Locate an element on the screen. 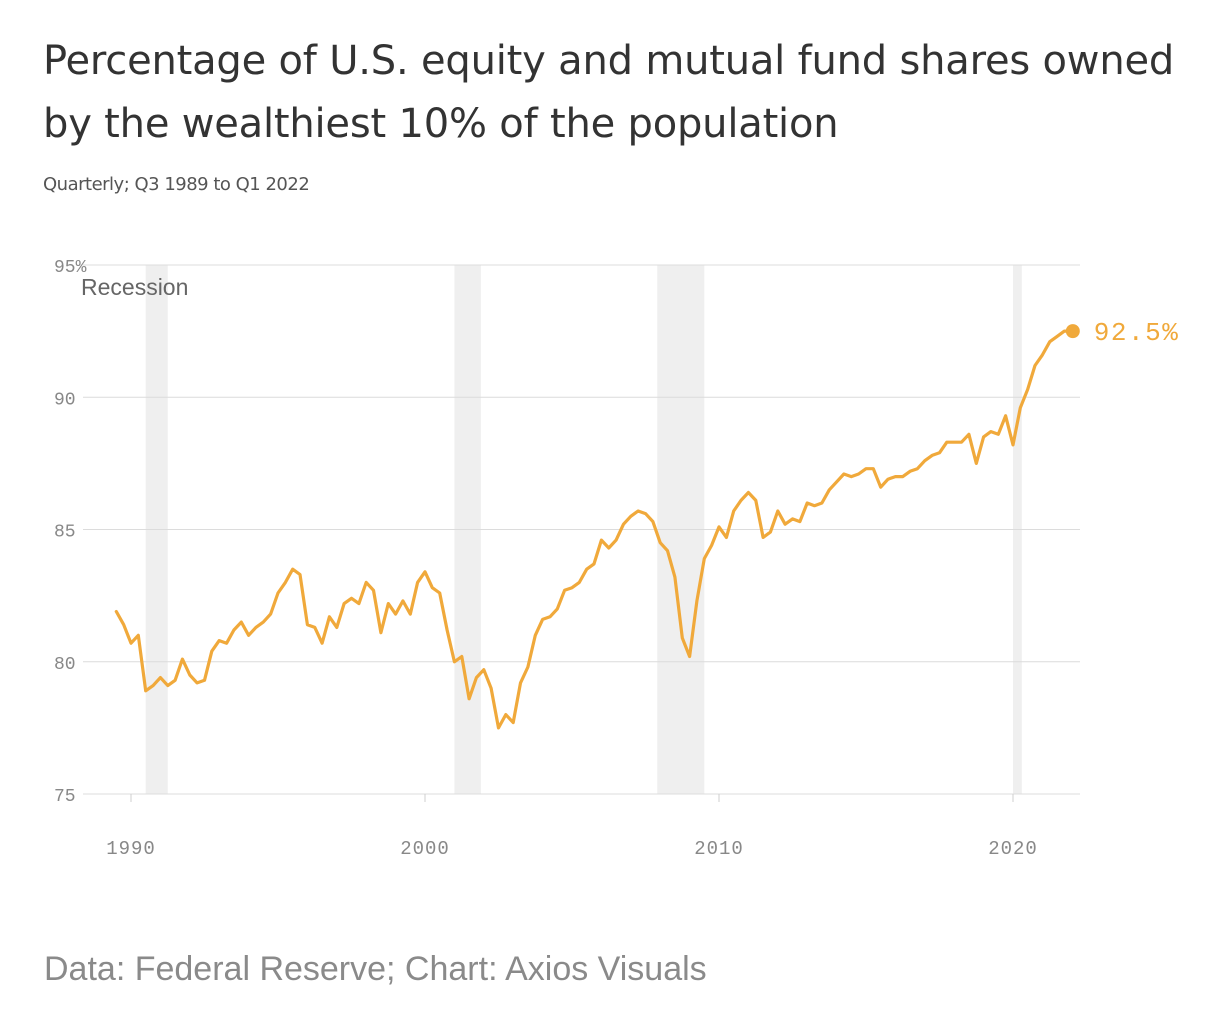 The image size is (1224, 1018). y-tick-label: 90 is located at coordinates (65, 400).